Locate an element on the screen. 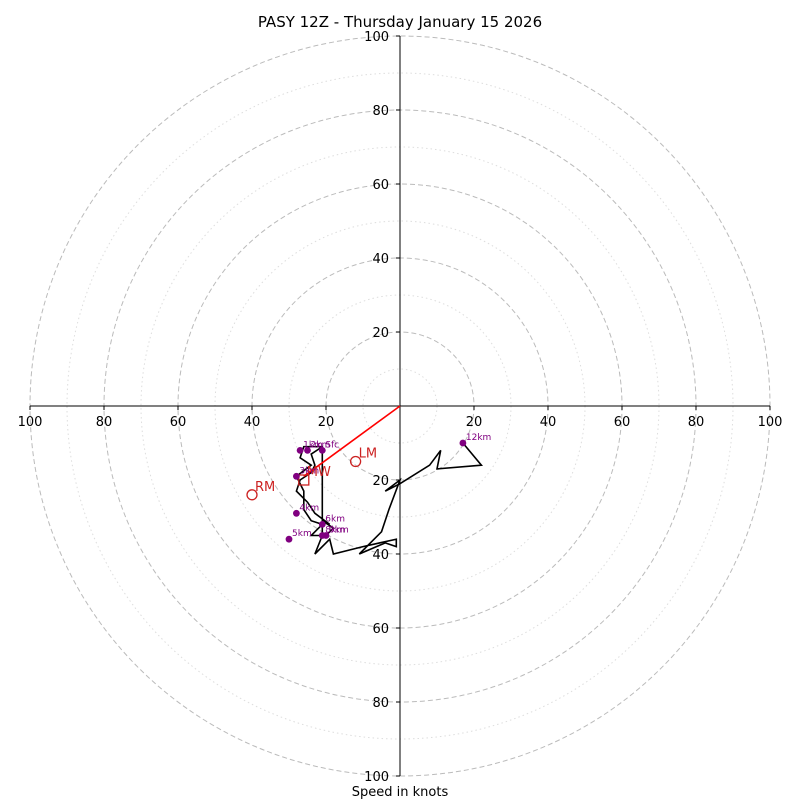 The image size is (800, 800). storm-motion-marker-mw is located at coordinates (304, 480).